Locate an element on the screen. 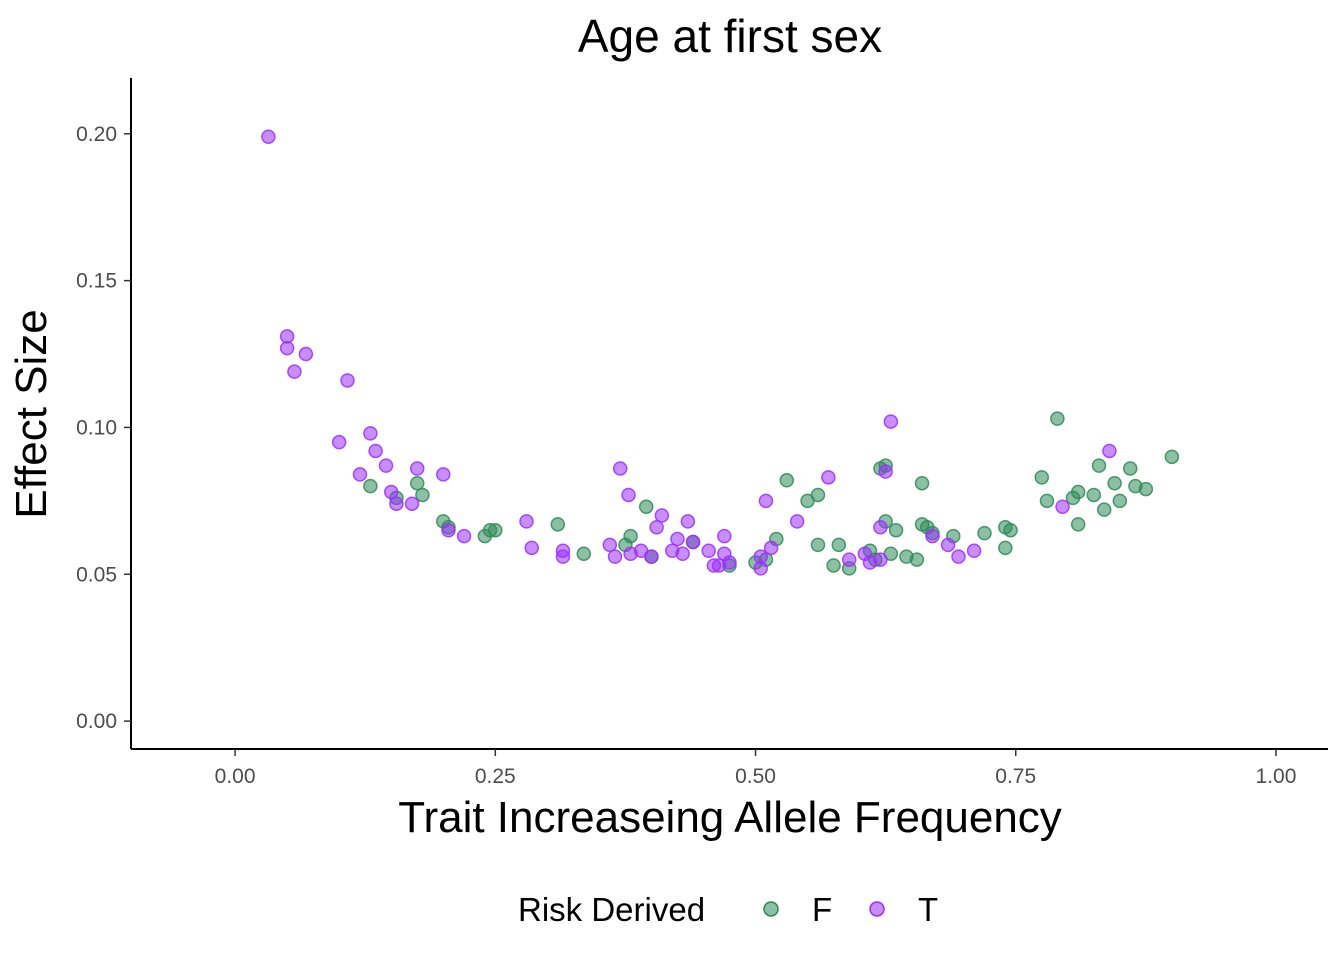 The height and width of the screenshot is (960, 1344). y-tick-label: 0.15 is located at coordinates (96, 281).